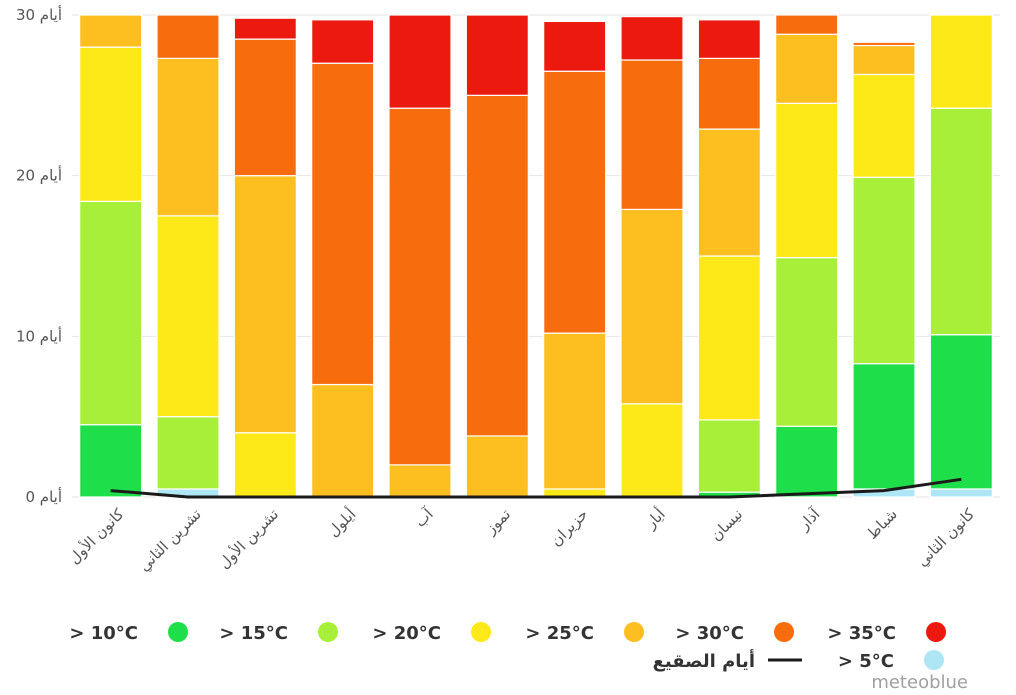  Describe the element at coordinates (882, 524) in the screenshot. I see `x-tick-label: شباط` at that location.